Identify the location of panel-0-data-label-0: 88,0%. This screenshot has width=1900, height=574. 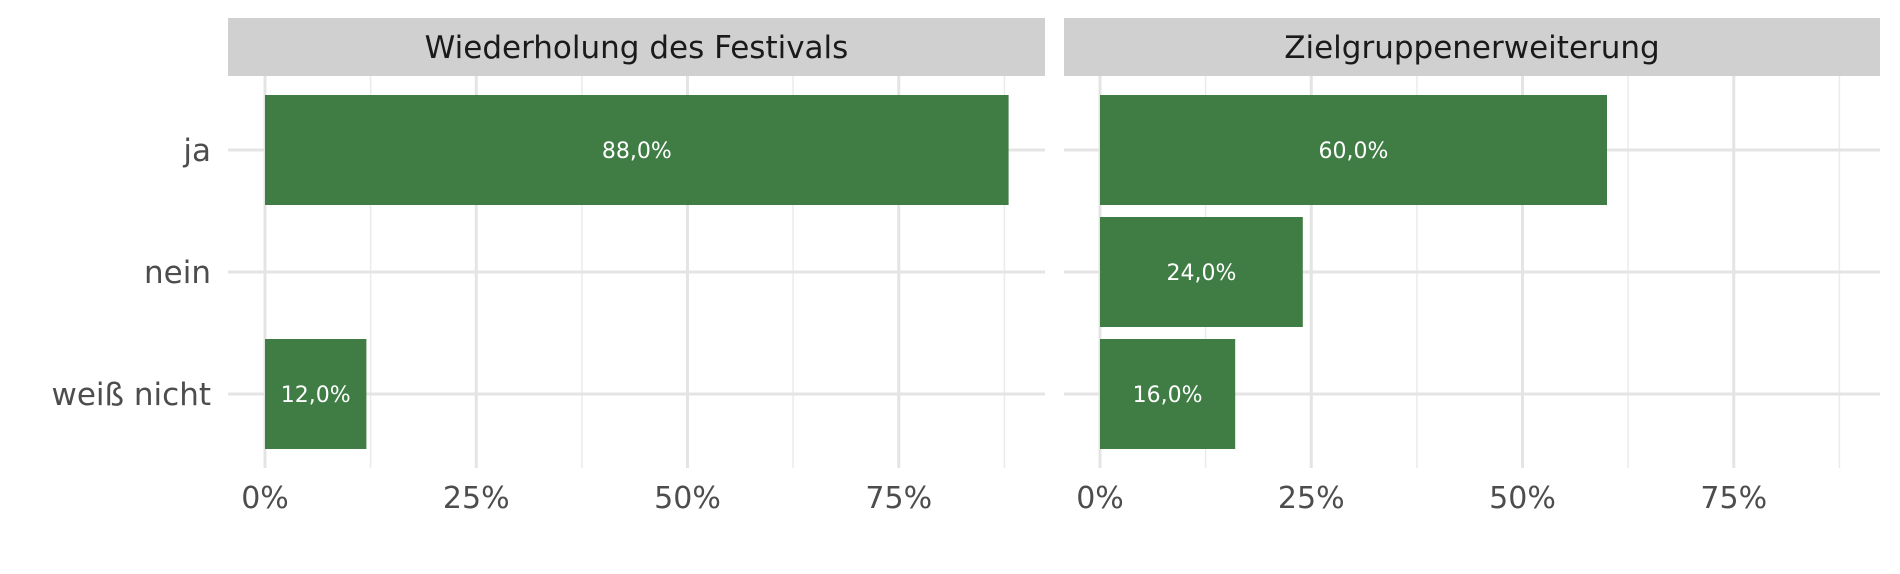
(637, 151).